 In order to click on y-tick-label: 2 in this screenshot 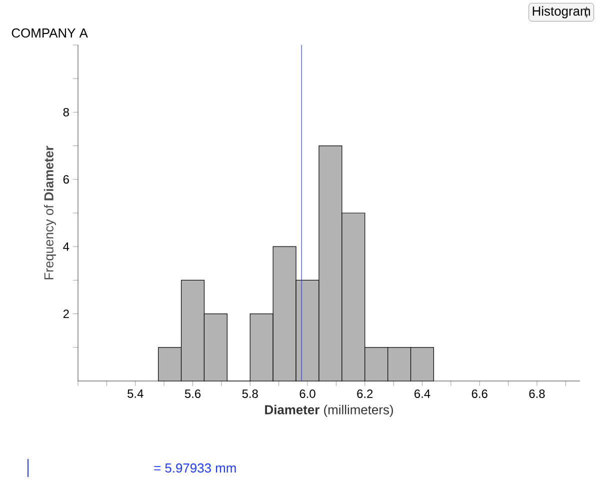, I will do `click(66, 314)`.